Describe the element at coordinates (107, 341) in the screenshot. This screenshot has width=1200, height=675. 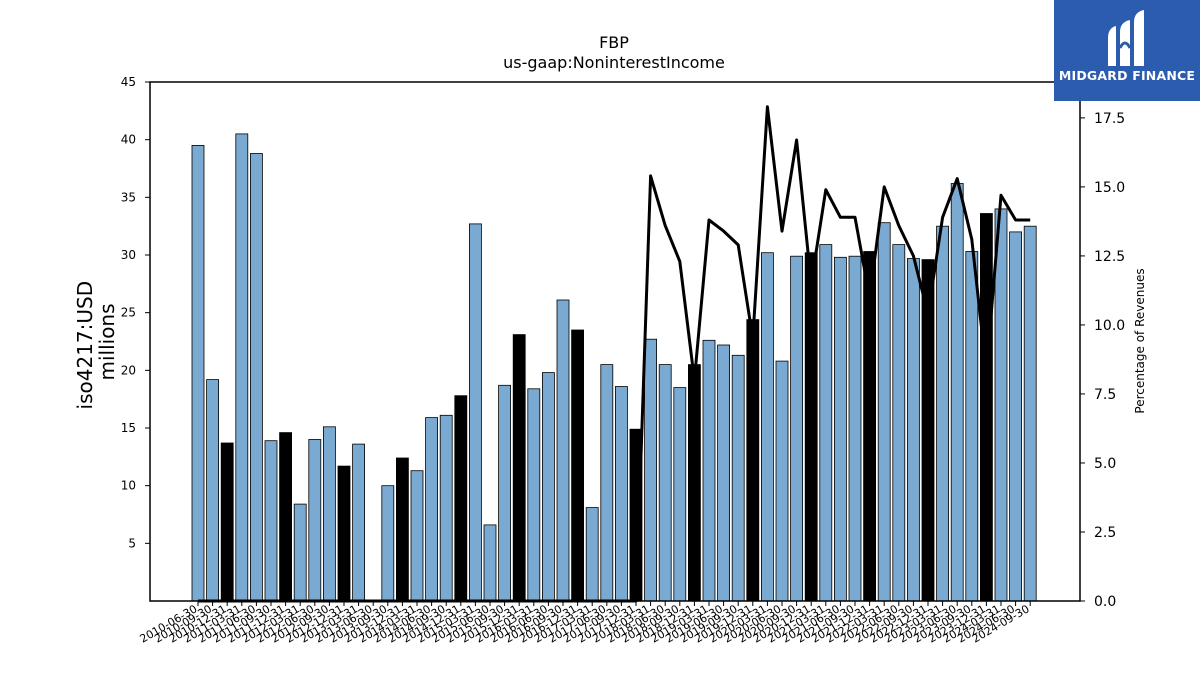
I see `y-axis-label-line-2: millions` at that location.